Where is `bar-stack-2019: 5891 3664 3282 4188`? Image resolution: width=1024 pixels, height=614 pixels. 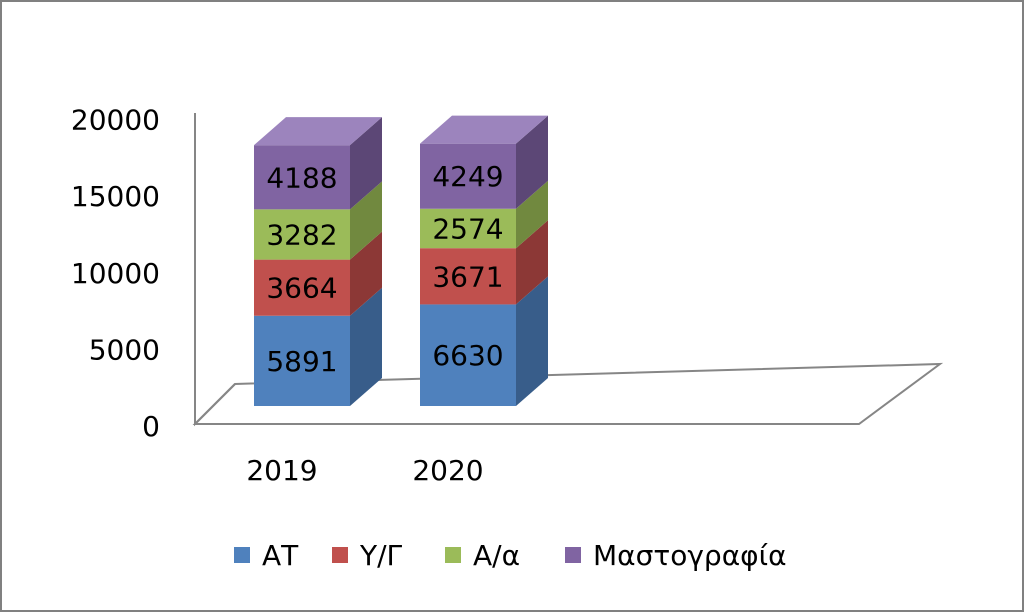 bar-stack-2019: 5891 3664 3282 4188 is located at coordinates (318, 261).